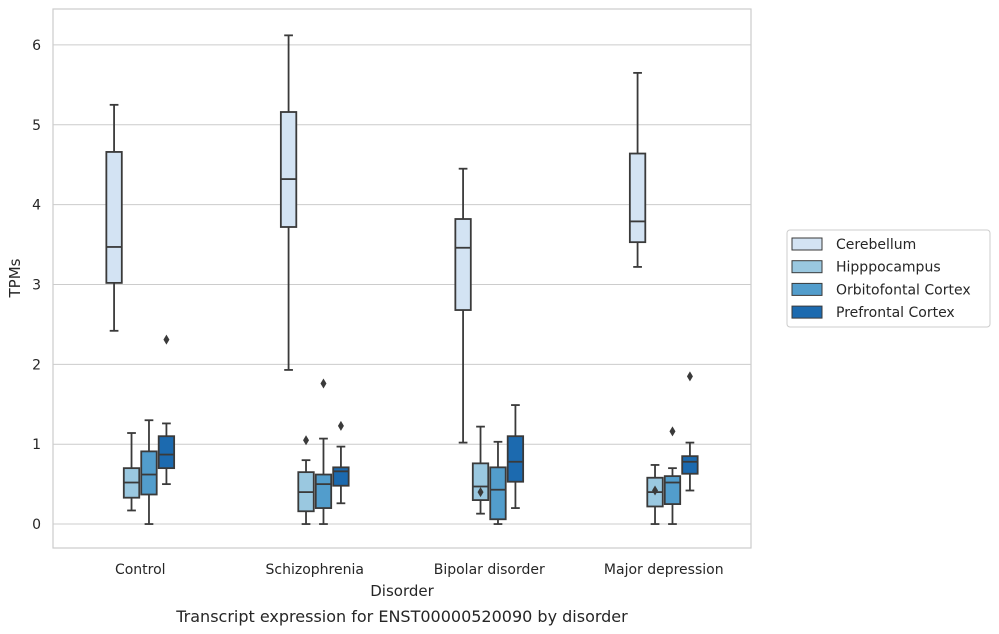  What do you see at coordinates (36, 445) in the screenshot?
I see `y-tick-label: 1` at bounding box center [36, 445].